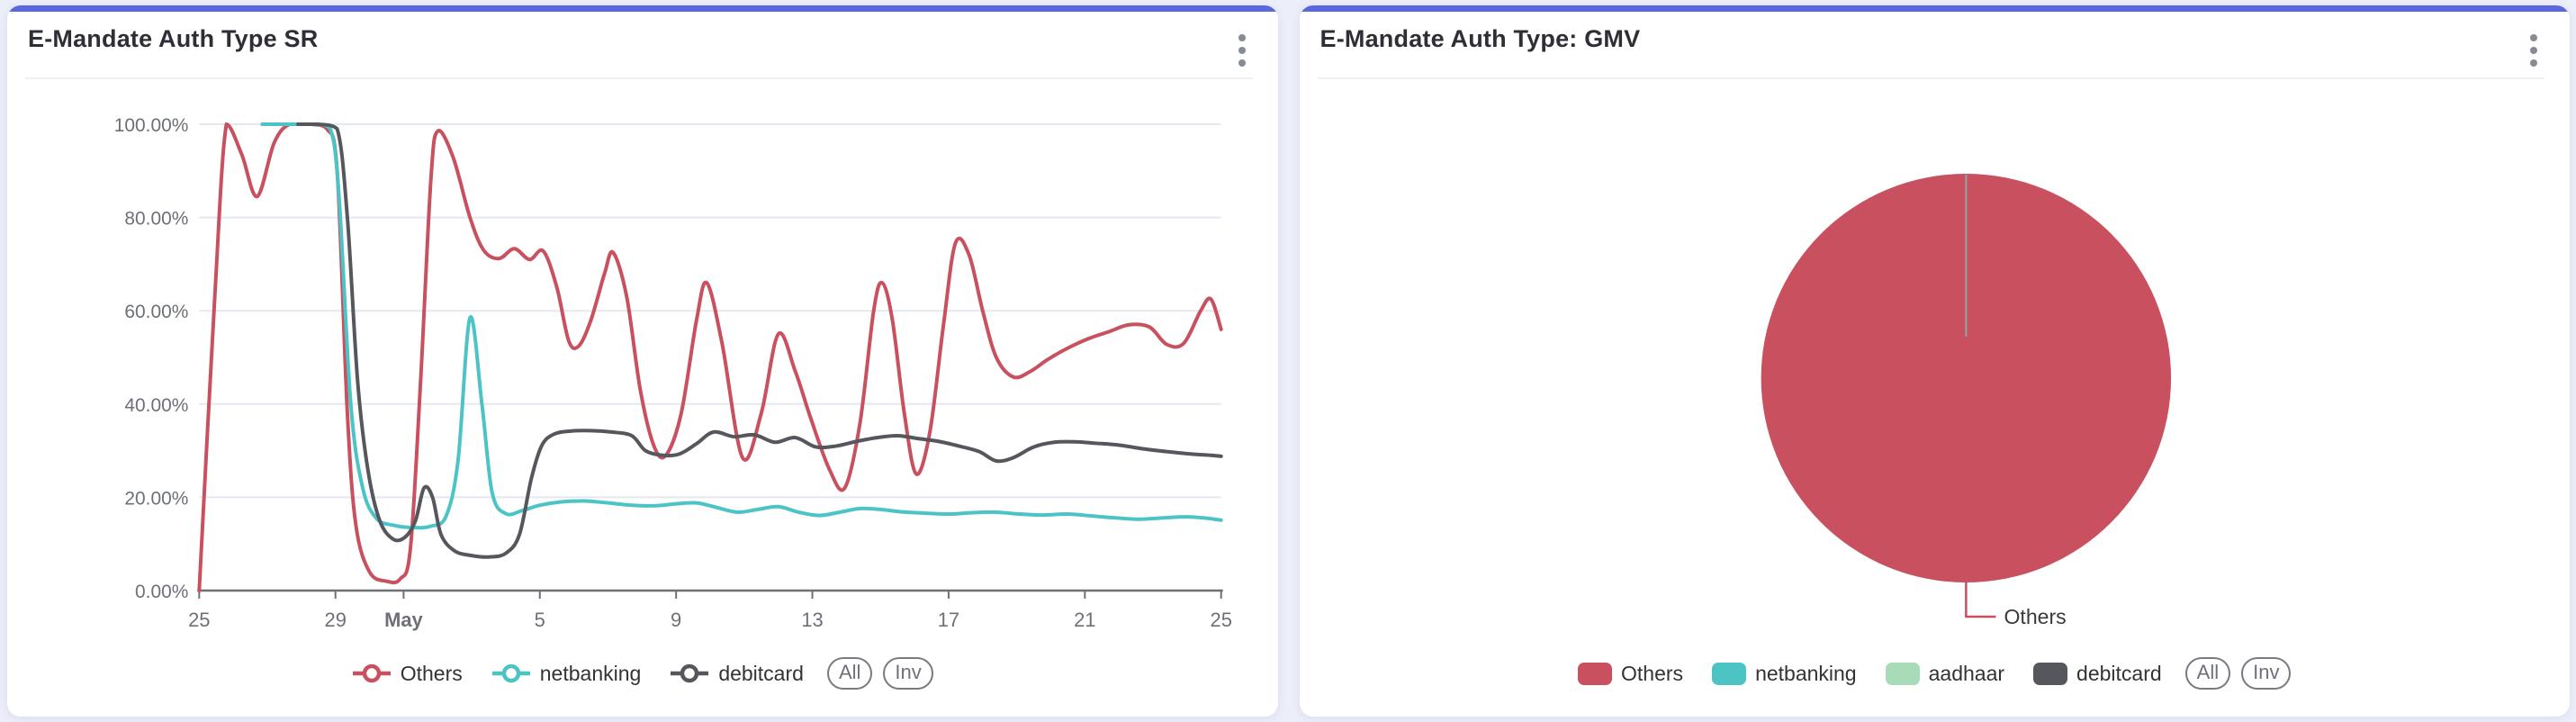 Image resolution: width=2576 pixels, height=722 pixels. Describe the element at coordinates (676, 620) in the screenshot. I see `x-axis-label: 9` at that location.